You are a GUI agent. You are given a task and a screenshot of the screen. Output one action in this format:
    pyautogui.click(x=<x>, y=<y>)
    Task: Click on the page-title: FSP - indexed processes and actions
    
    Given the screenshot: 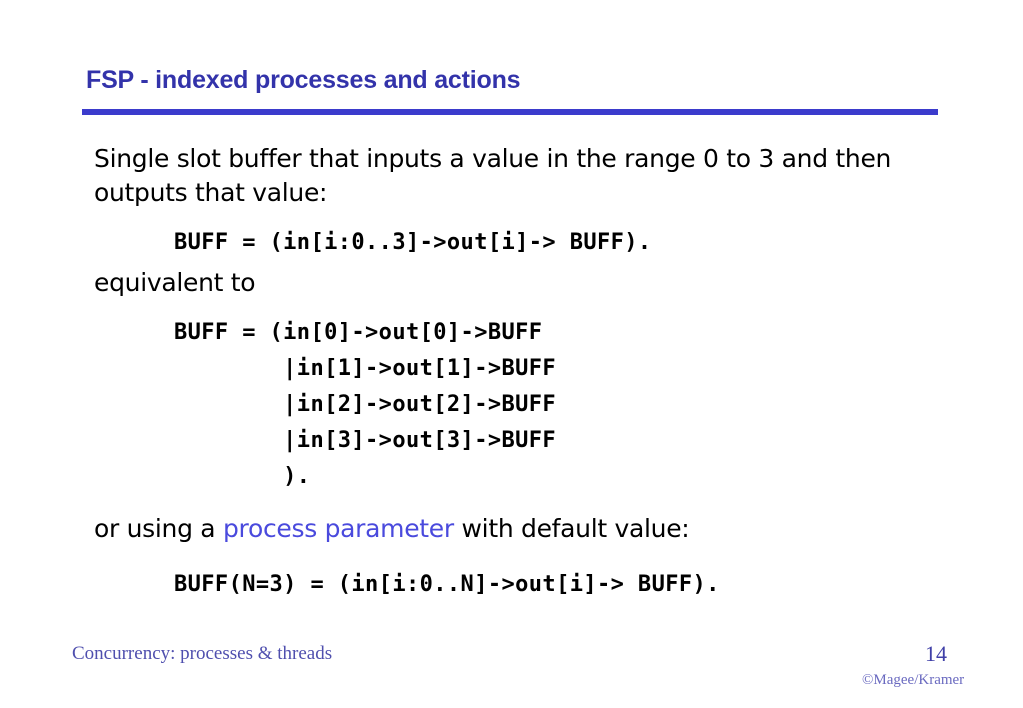 What is the action you would take?
    pyautogui.click(x=303, y=80)
    